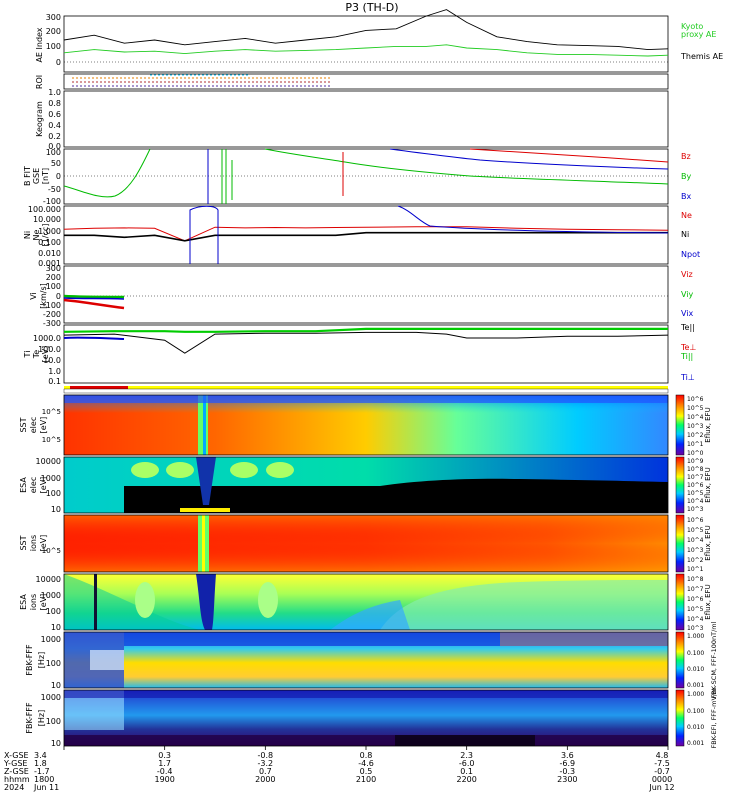  What do you see at coordinates (686, 156) in the screenshot?
I see `bfit-legend-bz: Bz` at bounding box center [686, 156].